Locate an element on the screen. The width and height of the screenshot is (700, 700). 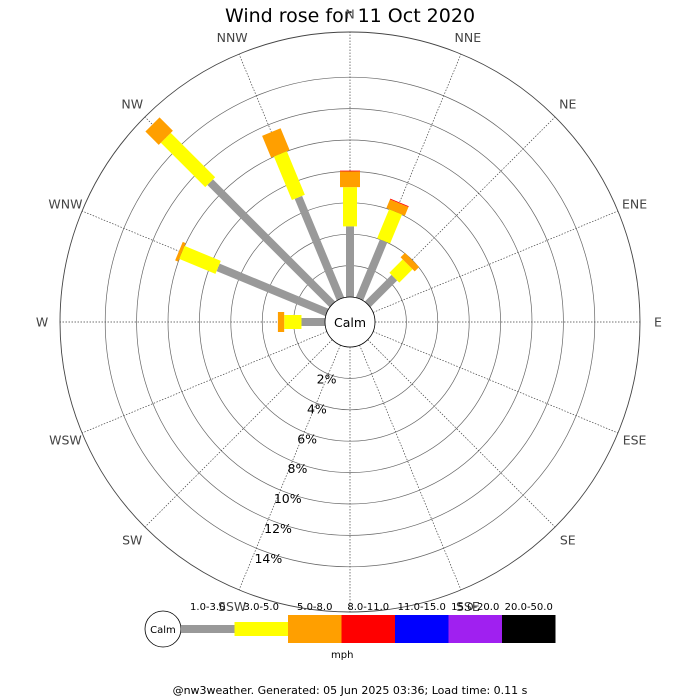
direction-label-n: N is located at coordinates (349, 14).